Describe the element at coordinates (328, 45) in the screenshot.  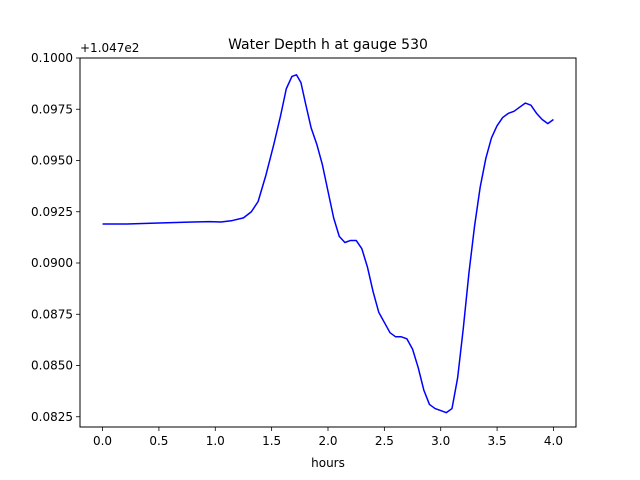
I see `chart-title: Water Depth h at gauge 530` at that location.